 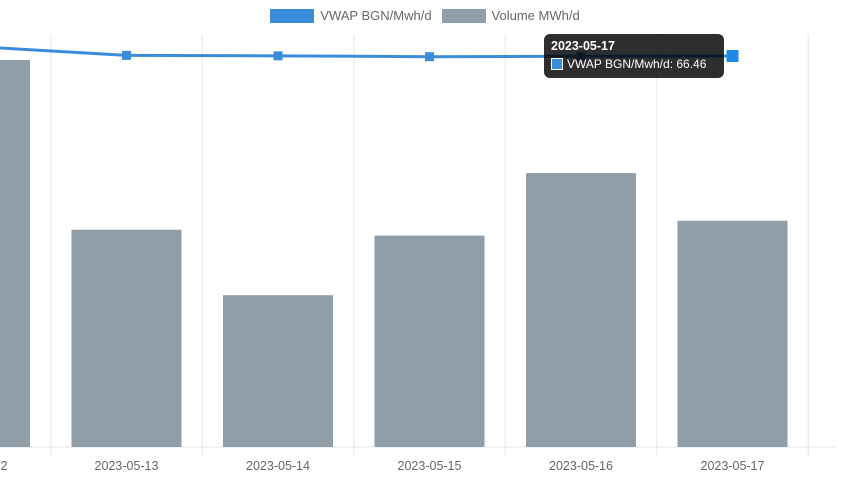 I want to click on legend-swatch-vwap, so click(x=292, y=15).